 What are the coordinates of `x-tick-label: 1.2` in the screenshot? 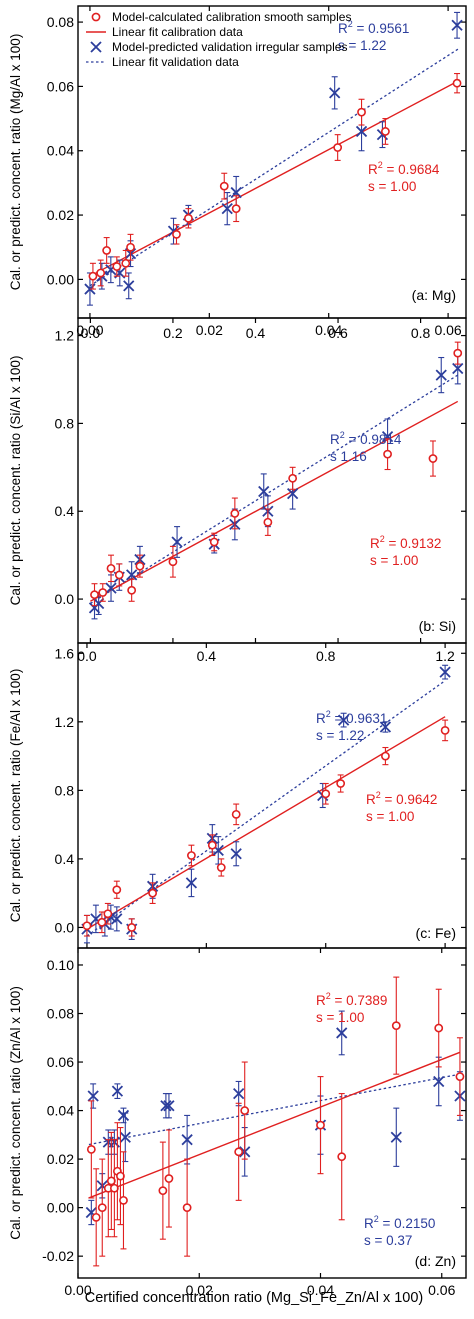 It's located at (445, 656).